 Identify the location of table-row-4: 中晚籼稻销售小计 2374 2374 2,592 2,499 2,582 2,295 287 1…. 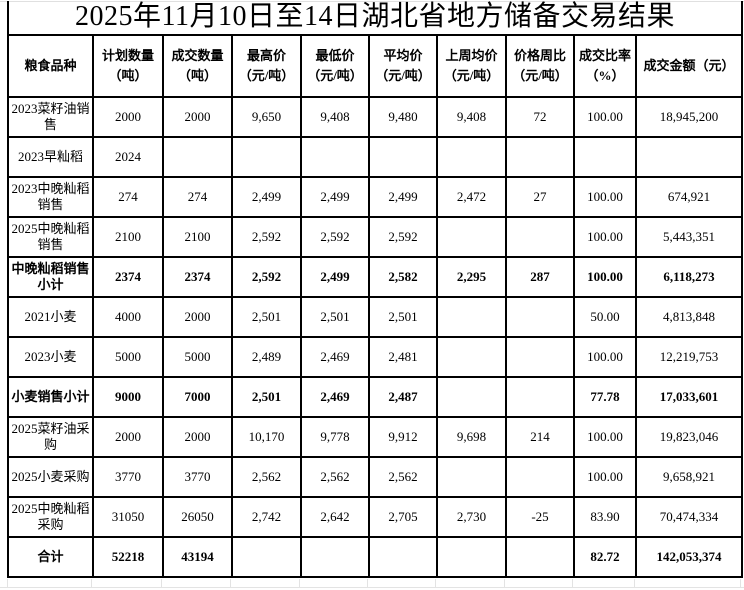
(375, 277).